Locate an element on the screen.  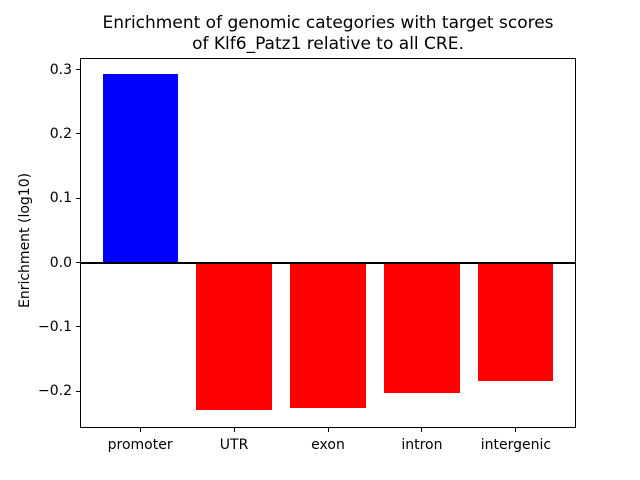
bar-UTR is located at coordinates (234, 336).